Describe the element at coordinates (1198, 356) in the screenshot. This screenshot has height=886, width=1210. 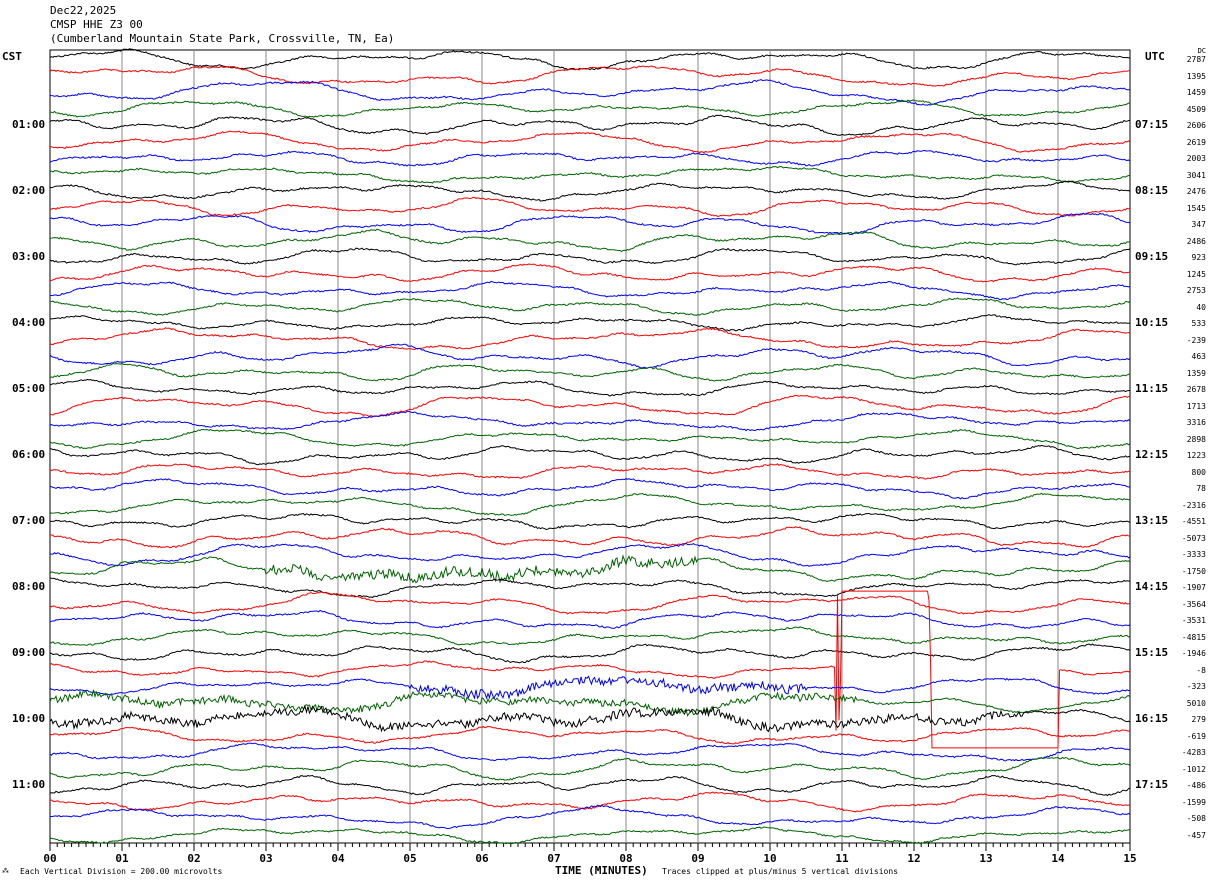
I see `dc-offset-label: 463` at that location.